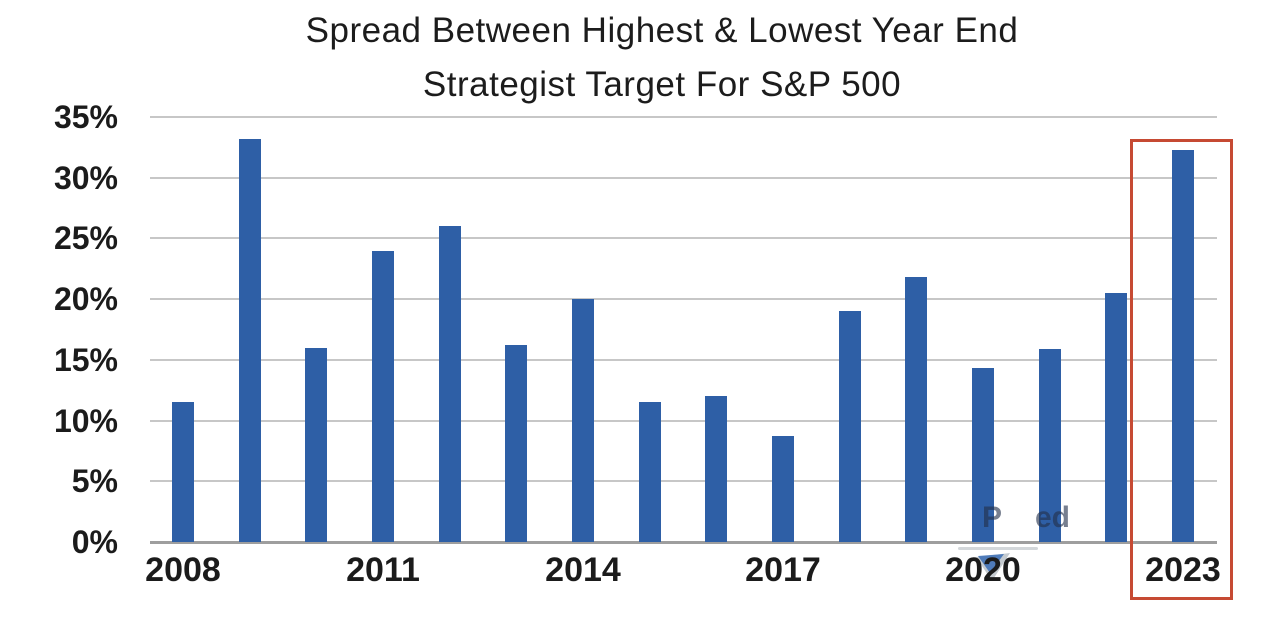  Describe the element at coordinates (683, 420) in the screenshot. I see `gridline-10%` at that location.